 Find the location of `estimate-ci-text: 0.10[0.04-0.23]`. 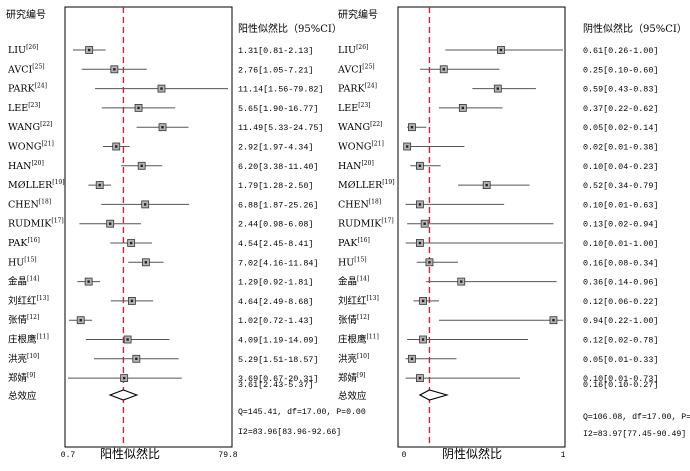

estimate-ci-text: 0.10[0.04-0.23] is located at coordinates (620, 167).